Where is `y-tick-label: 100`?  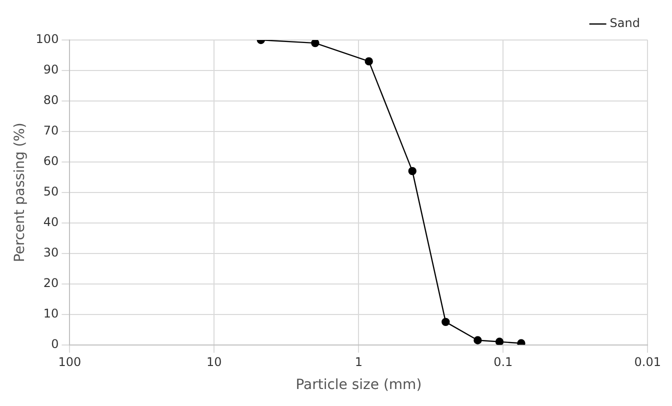 y-tick-label: 100 is located at coordinates (47, 39).